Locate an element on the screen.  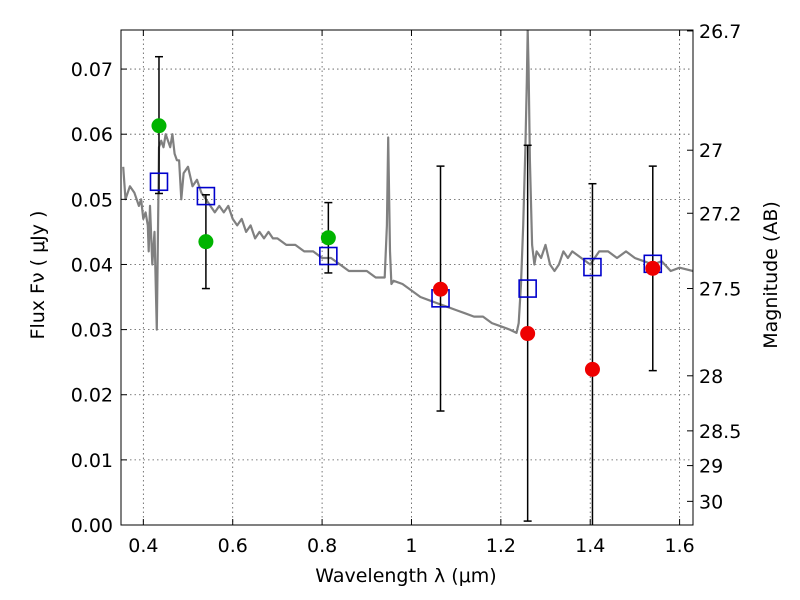
x-tick-label: 1 is located at coordinates (411, 546).